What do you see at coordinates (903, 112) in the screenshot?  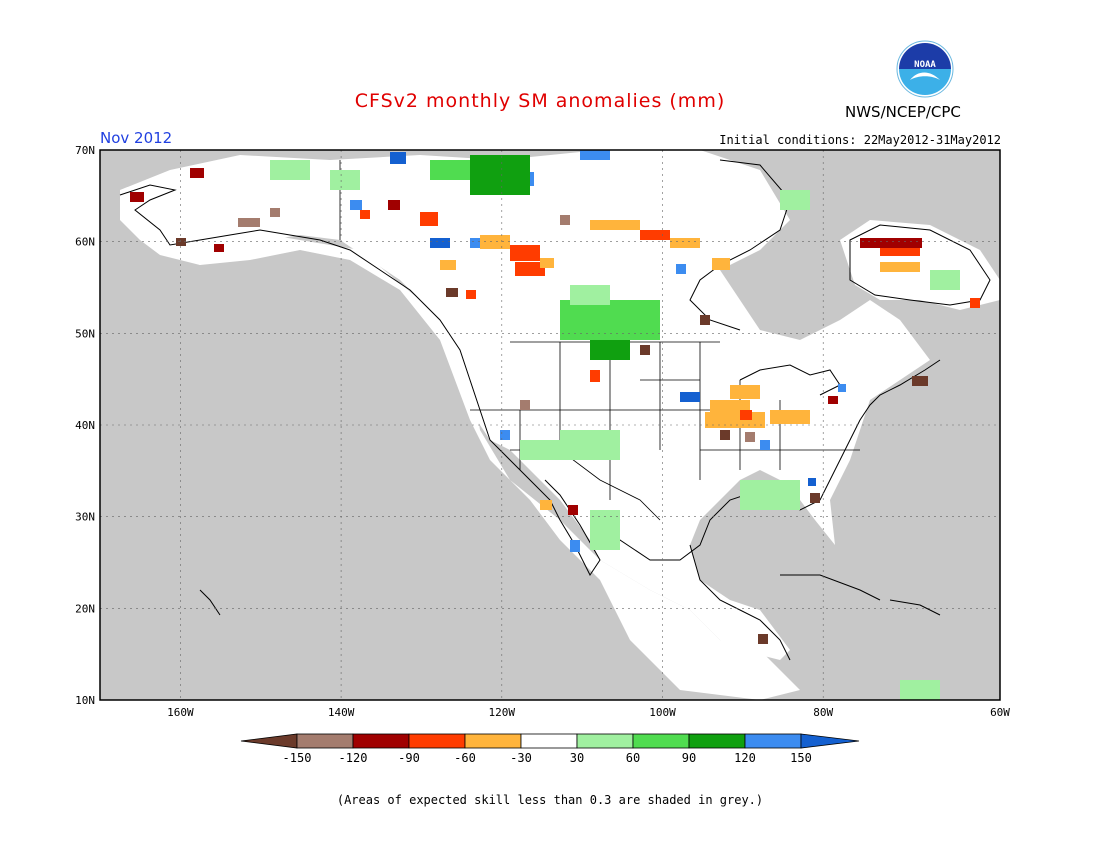 I see `organization-label: NWS/NCEP/CPC` at bounding box center [903, 112].